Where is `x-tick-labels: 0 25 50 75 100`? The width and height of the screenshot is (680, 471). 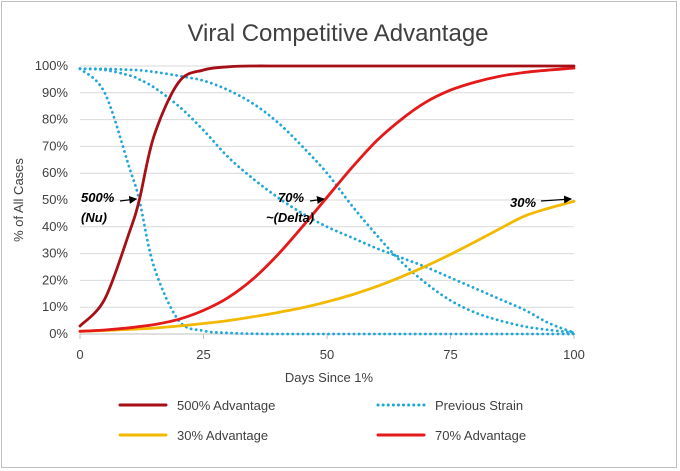 x-tick-labels: 0 25 50 75 100 is located at coordinates (330, 354).